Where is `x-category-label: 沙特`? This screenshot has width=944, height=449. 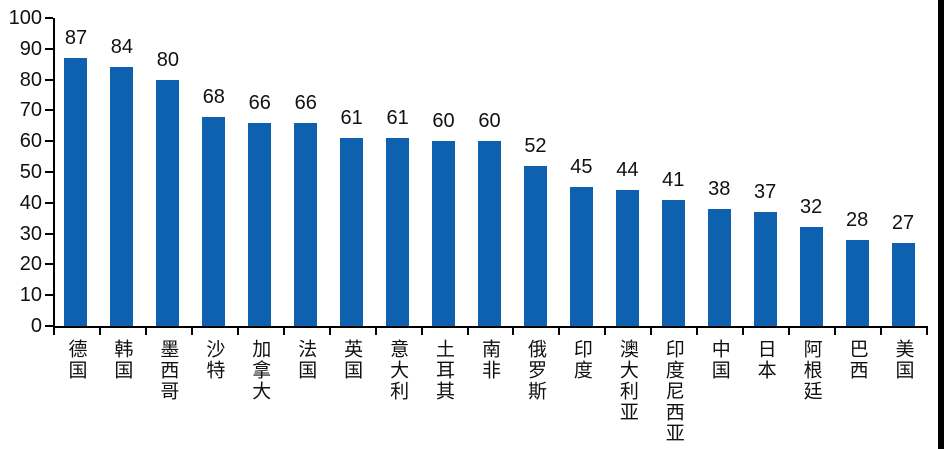
x-category-label: 沙特 is located at coordinates (214, 360).